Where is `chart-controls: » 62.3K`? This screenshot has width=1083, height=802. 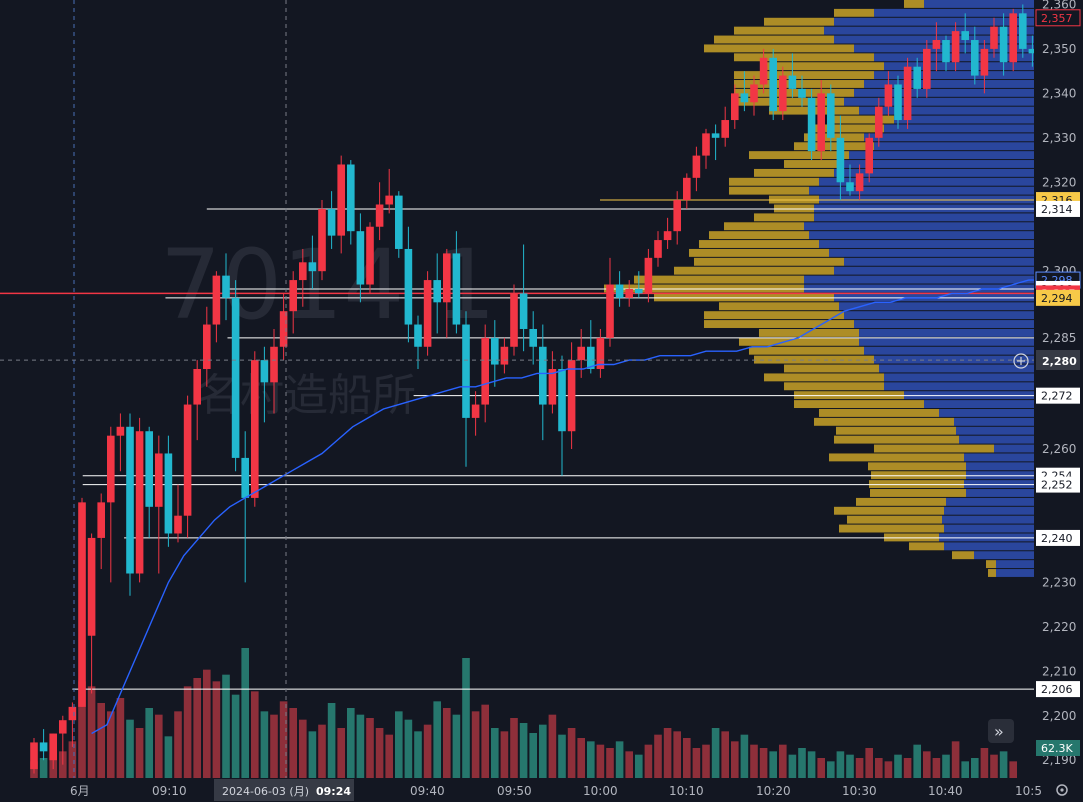 chart-controls: » 62.3K is located at coordinates (1034, 757).